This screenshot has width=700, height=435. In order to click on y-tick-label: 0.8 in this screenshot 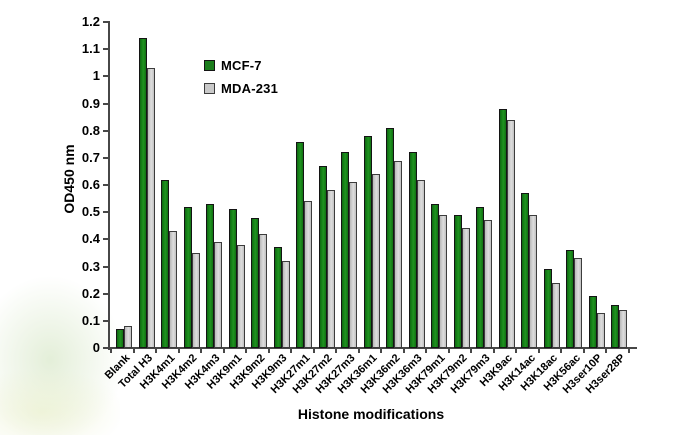, I will do `click(90, 130)`.